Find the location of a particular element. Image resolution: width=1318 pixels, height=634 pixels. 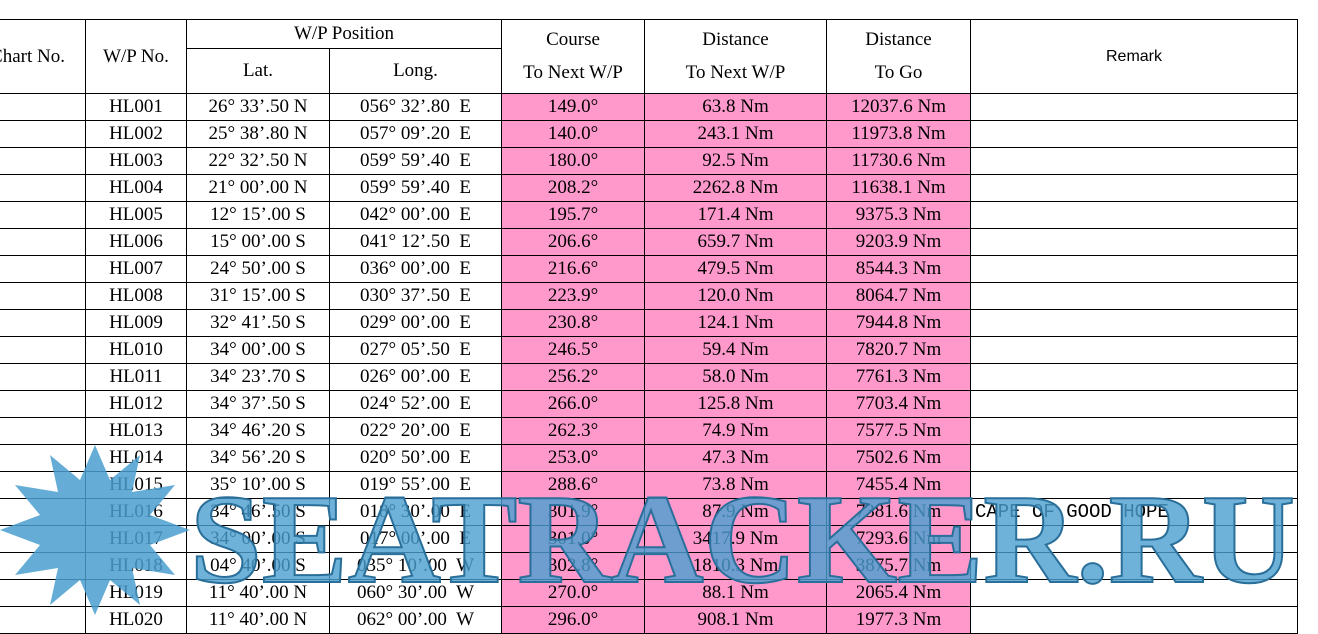

cell-wp: HL019 is located at coordinates (136, 593).